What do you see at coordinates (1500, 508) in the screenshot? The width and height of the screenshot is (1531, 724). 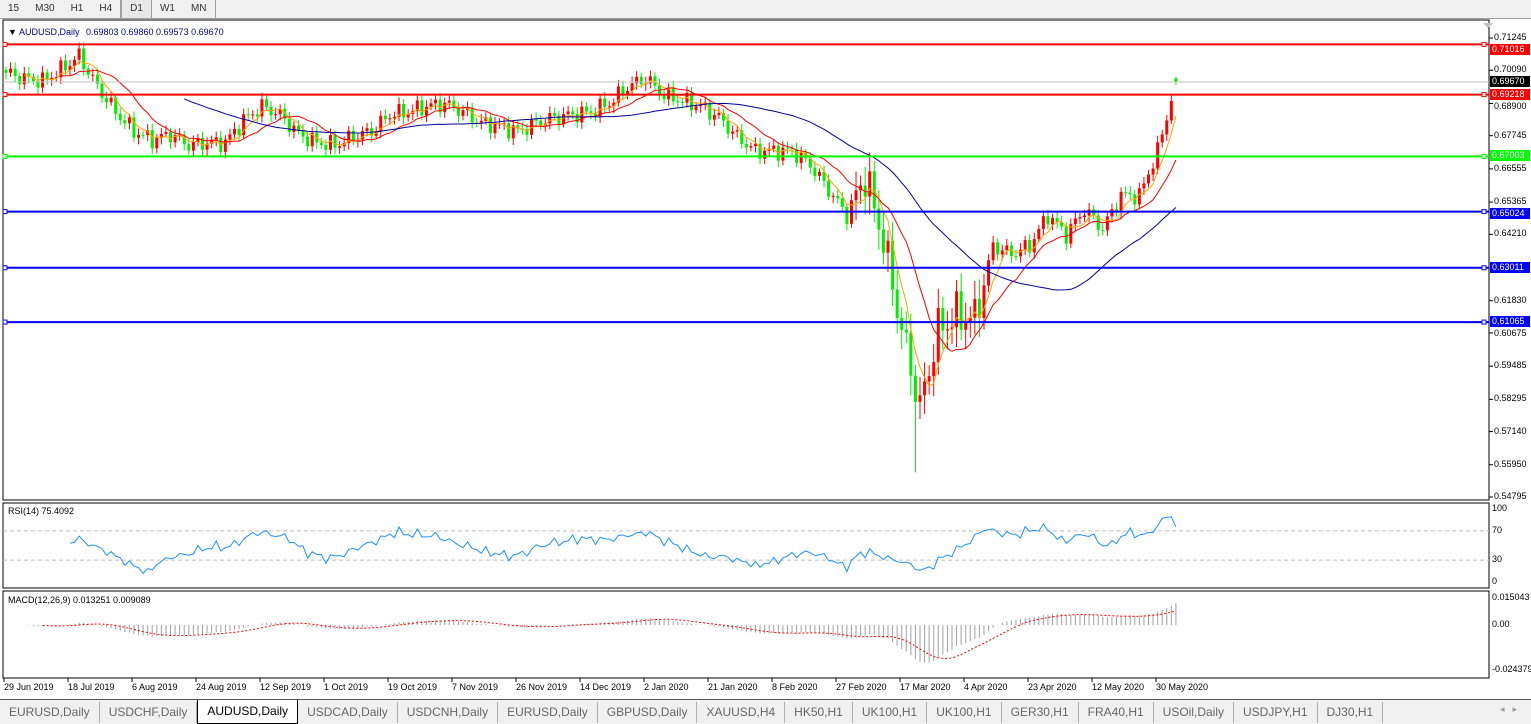 I see `rsi-tick-label: 100` at bounding box center [1500, 508].